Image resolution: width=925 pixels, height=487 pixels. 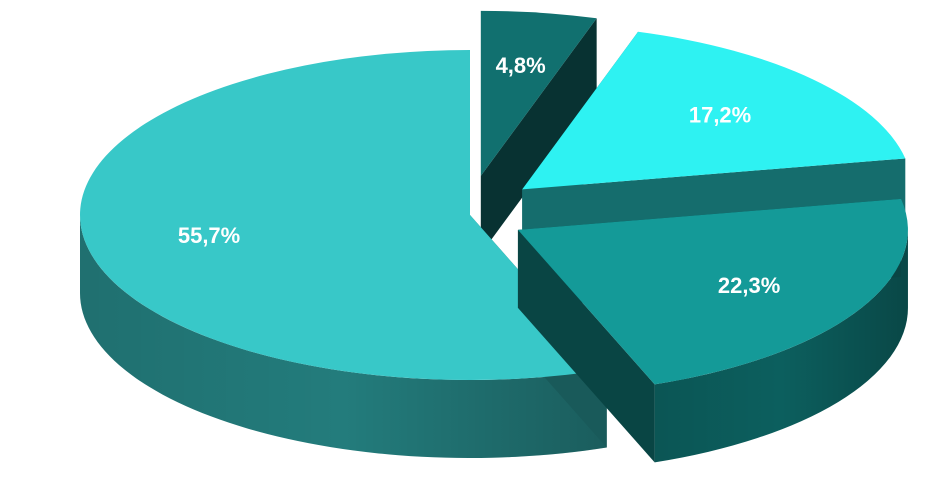 I want to click on slice-wall-shading, so click(x=781, y=346).